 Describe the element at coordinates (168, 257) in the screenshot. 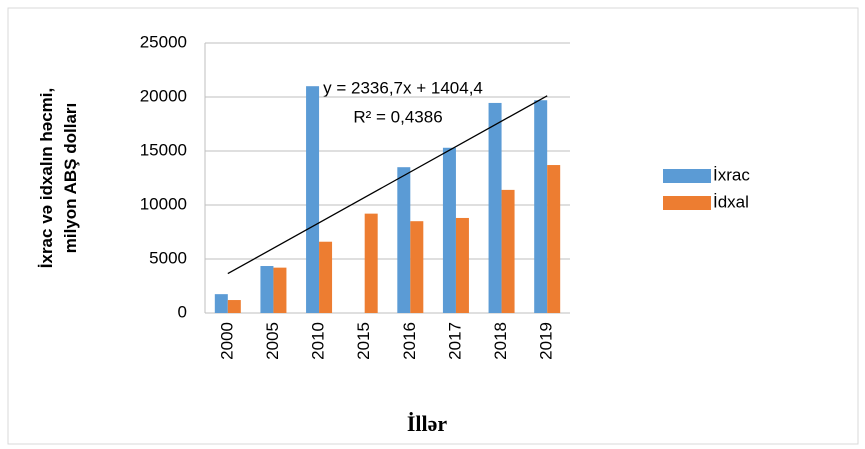

I see `y-tick-label: 5000` at that location.